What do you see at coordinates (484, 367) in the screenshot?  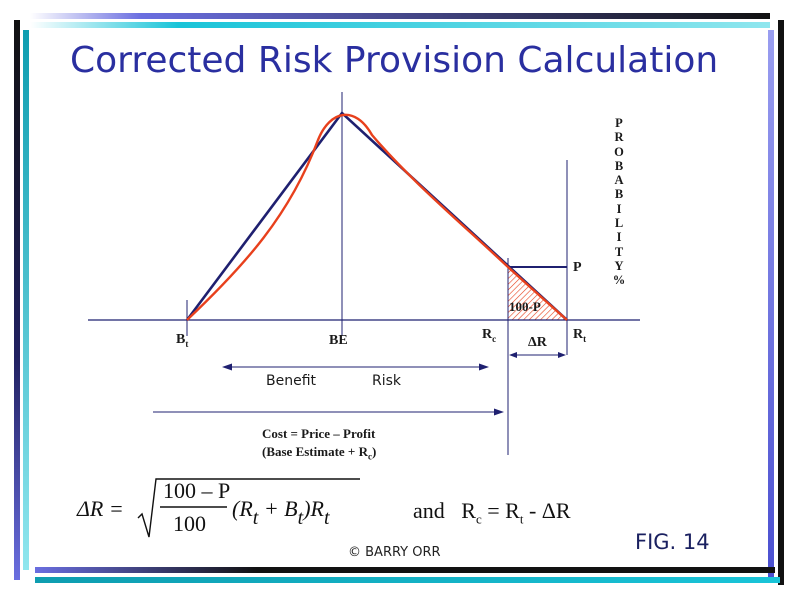 I see `arrowhead-right` at bounding box center [484, 367].